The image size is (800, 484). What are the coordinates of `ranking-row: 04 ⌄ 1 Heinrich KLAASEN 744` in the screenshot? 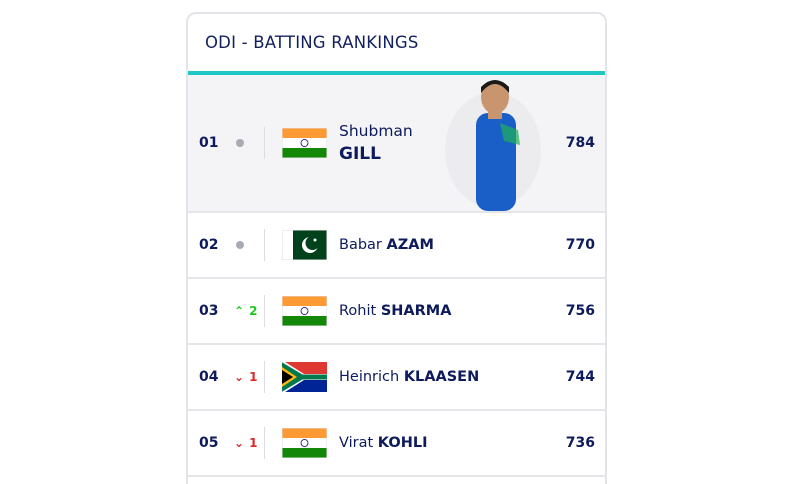 It's located at (396, 378).